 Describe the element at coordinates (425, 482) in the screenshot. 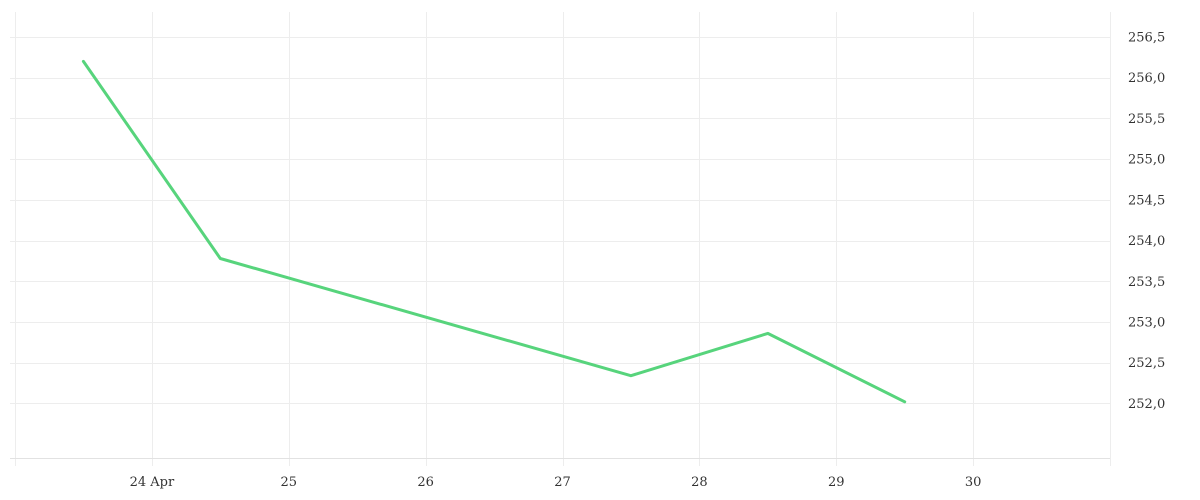

I see `x-axis-label: 26` at that location.